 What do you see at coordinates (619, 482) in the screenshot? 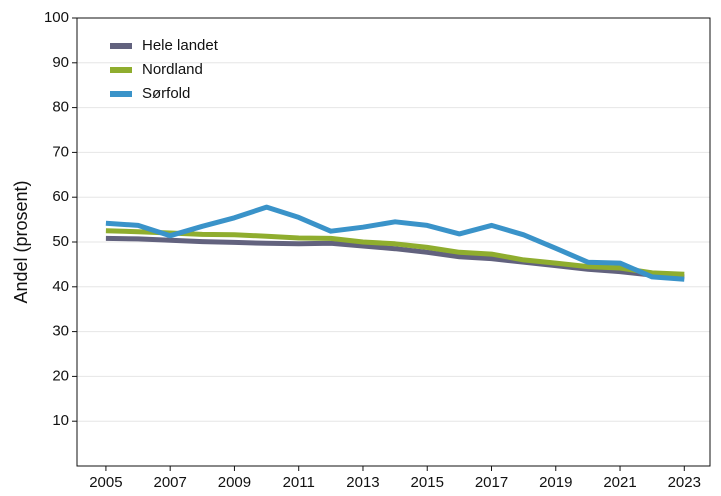
I see `x-tick-label: 2021` at bounding box center [619, 482].